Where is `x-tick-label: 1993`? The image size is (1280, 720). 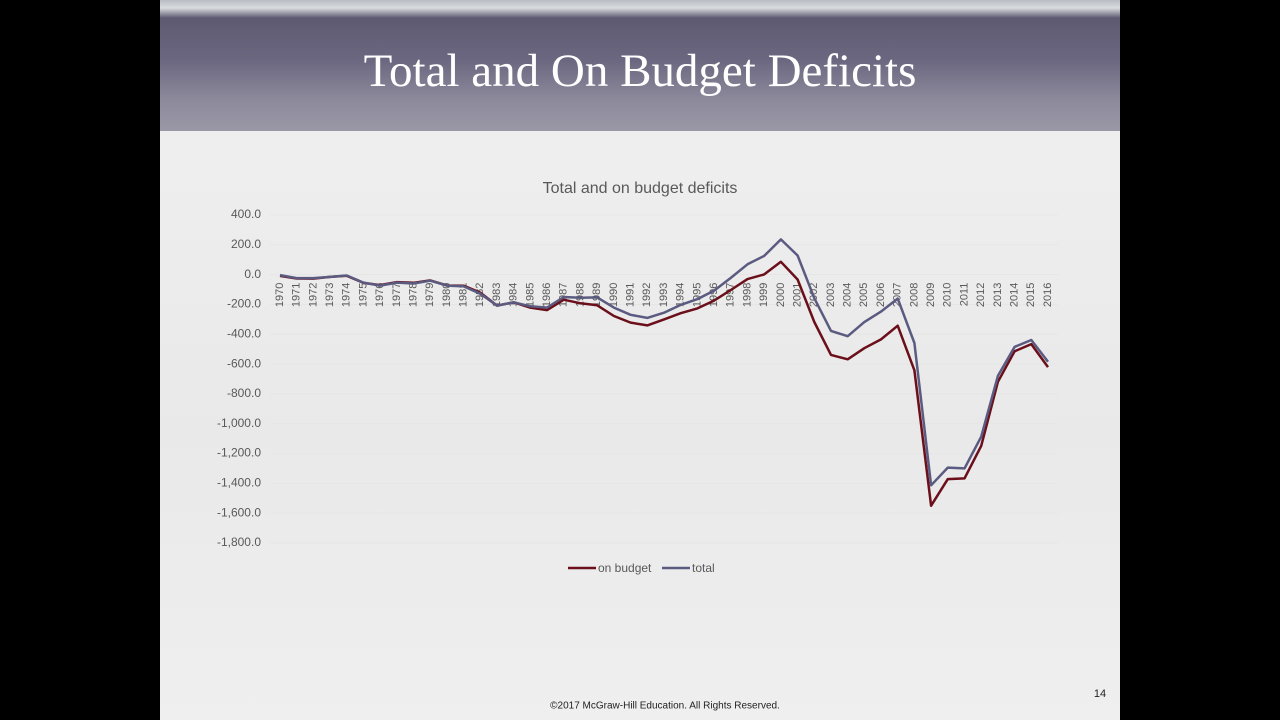 x-tick-label: 1993 is located at coordinates (664, 295).